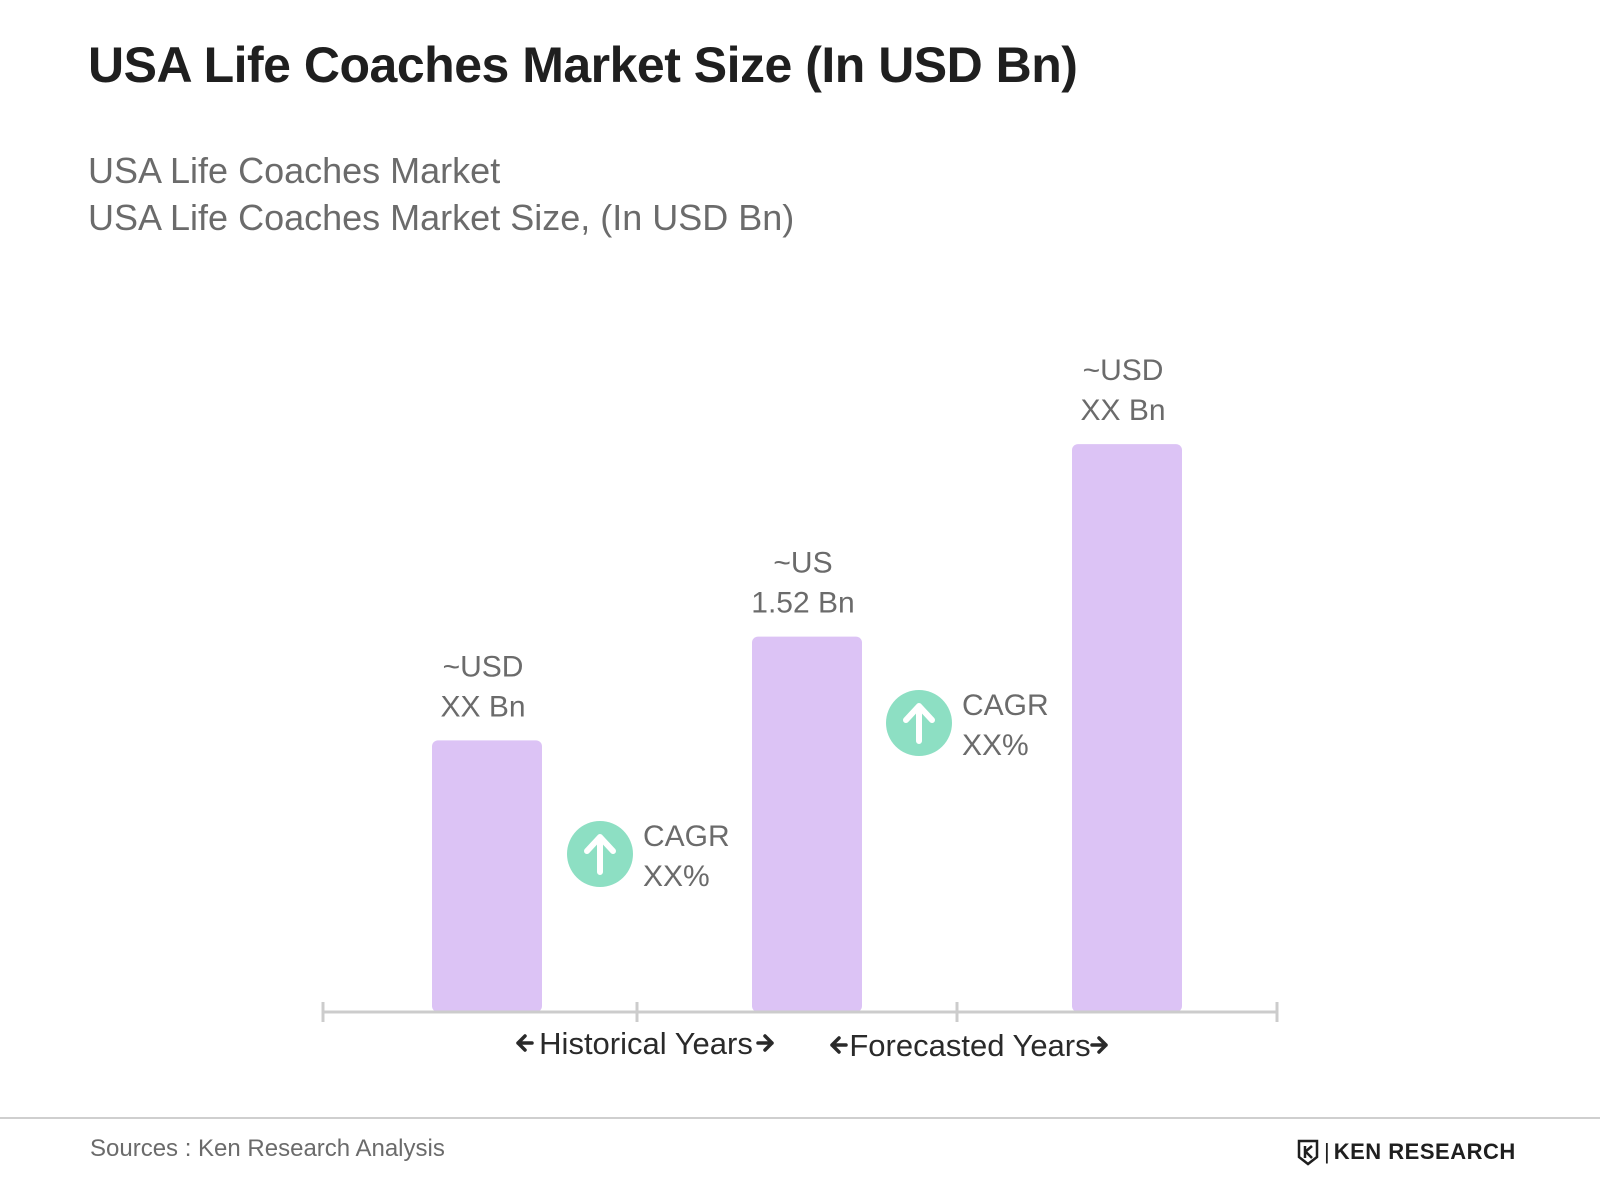  What do you see at coordinates (676, 876) in the screenshot?
I see `cagr-1-value: XX%` at bounding box center [676, 876].